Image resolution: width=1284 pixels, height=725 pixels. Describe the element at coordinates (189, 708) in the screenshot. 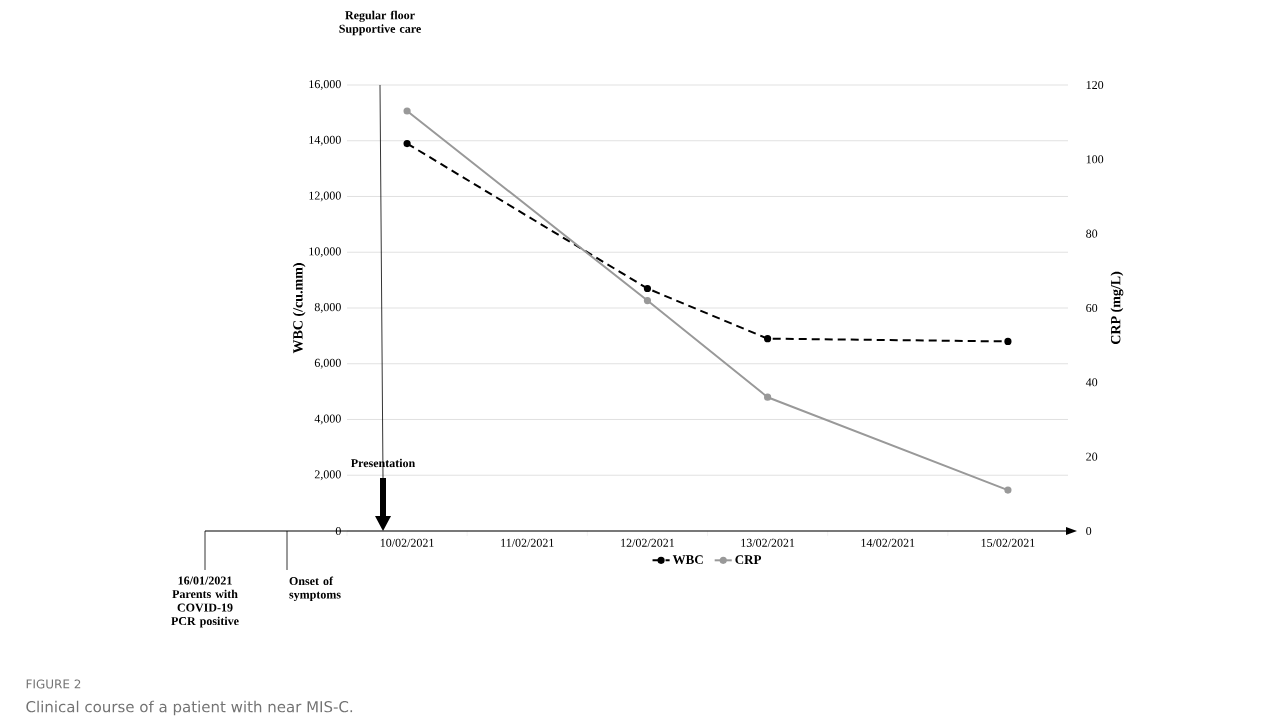

I see `text: Clinical course of a patient with near MIS-C.` at that location.